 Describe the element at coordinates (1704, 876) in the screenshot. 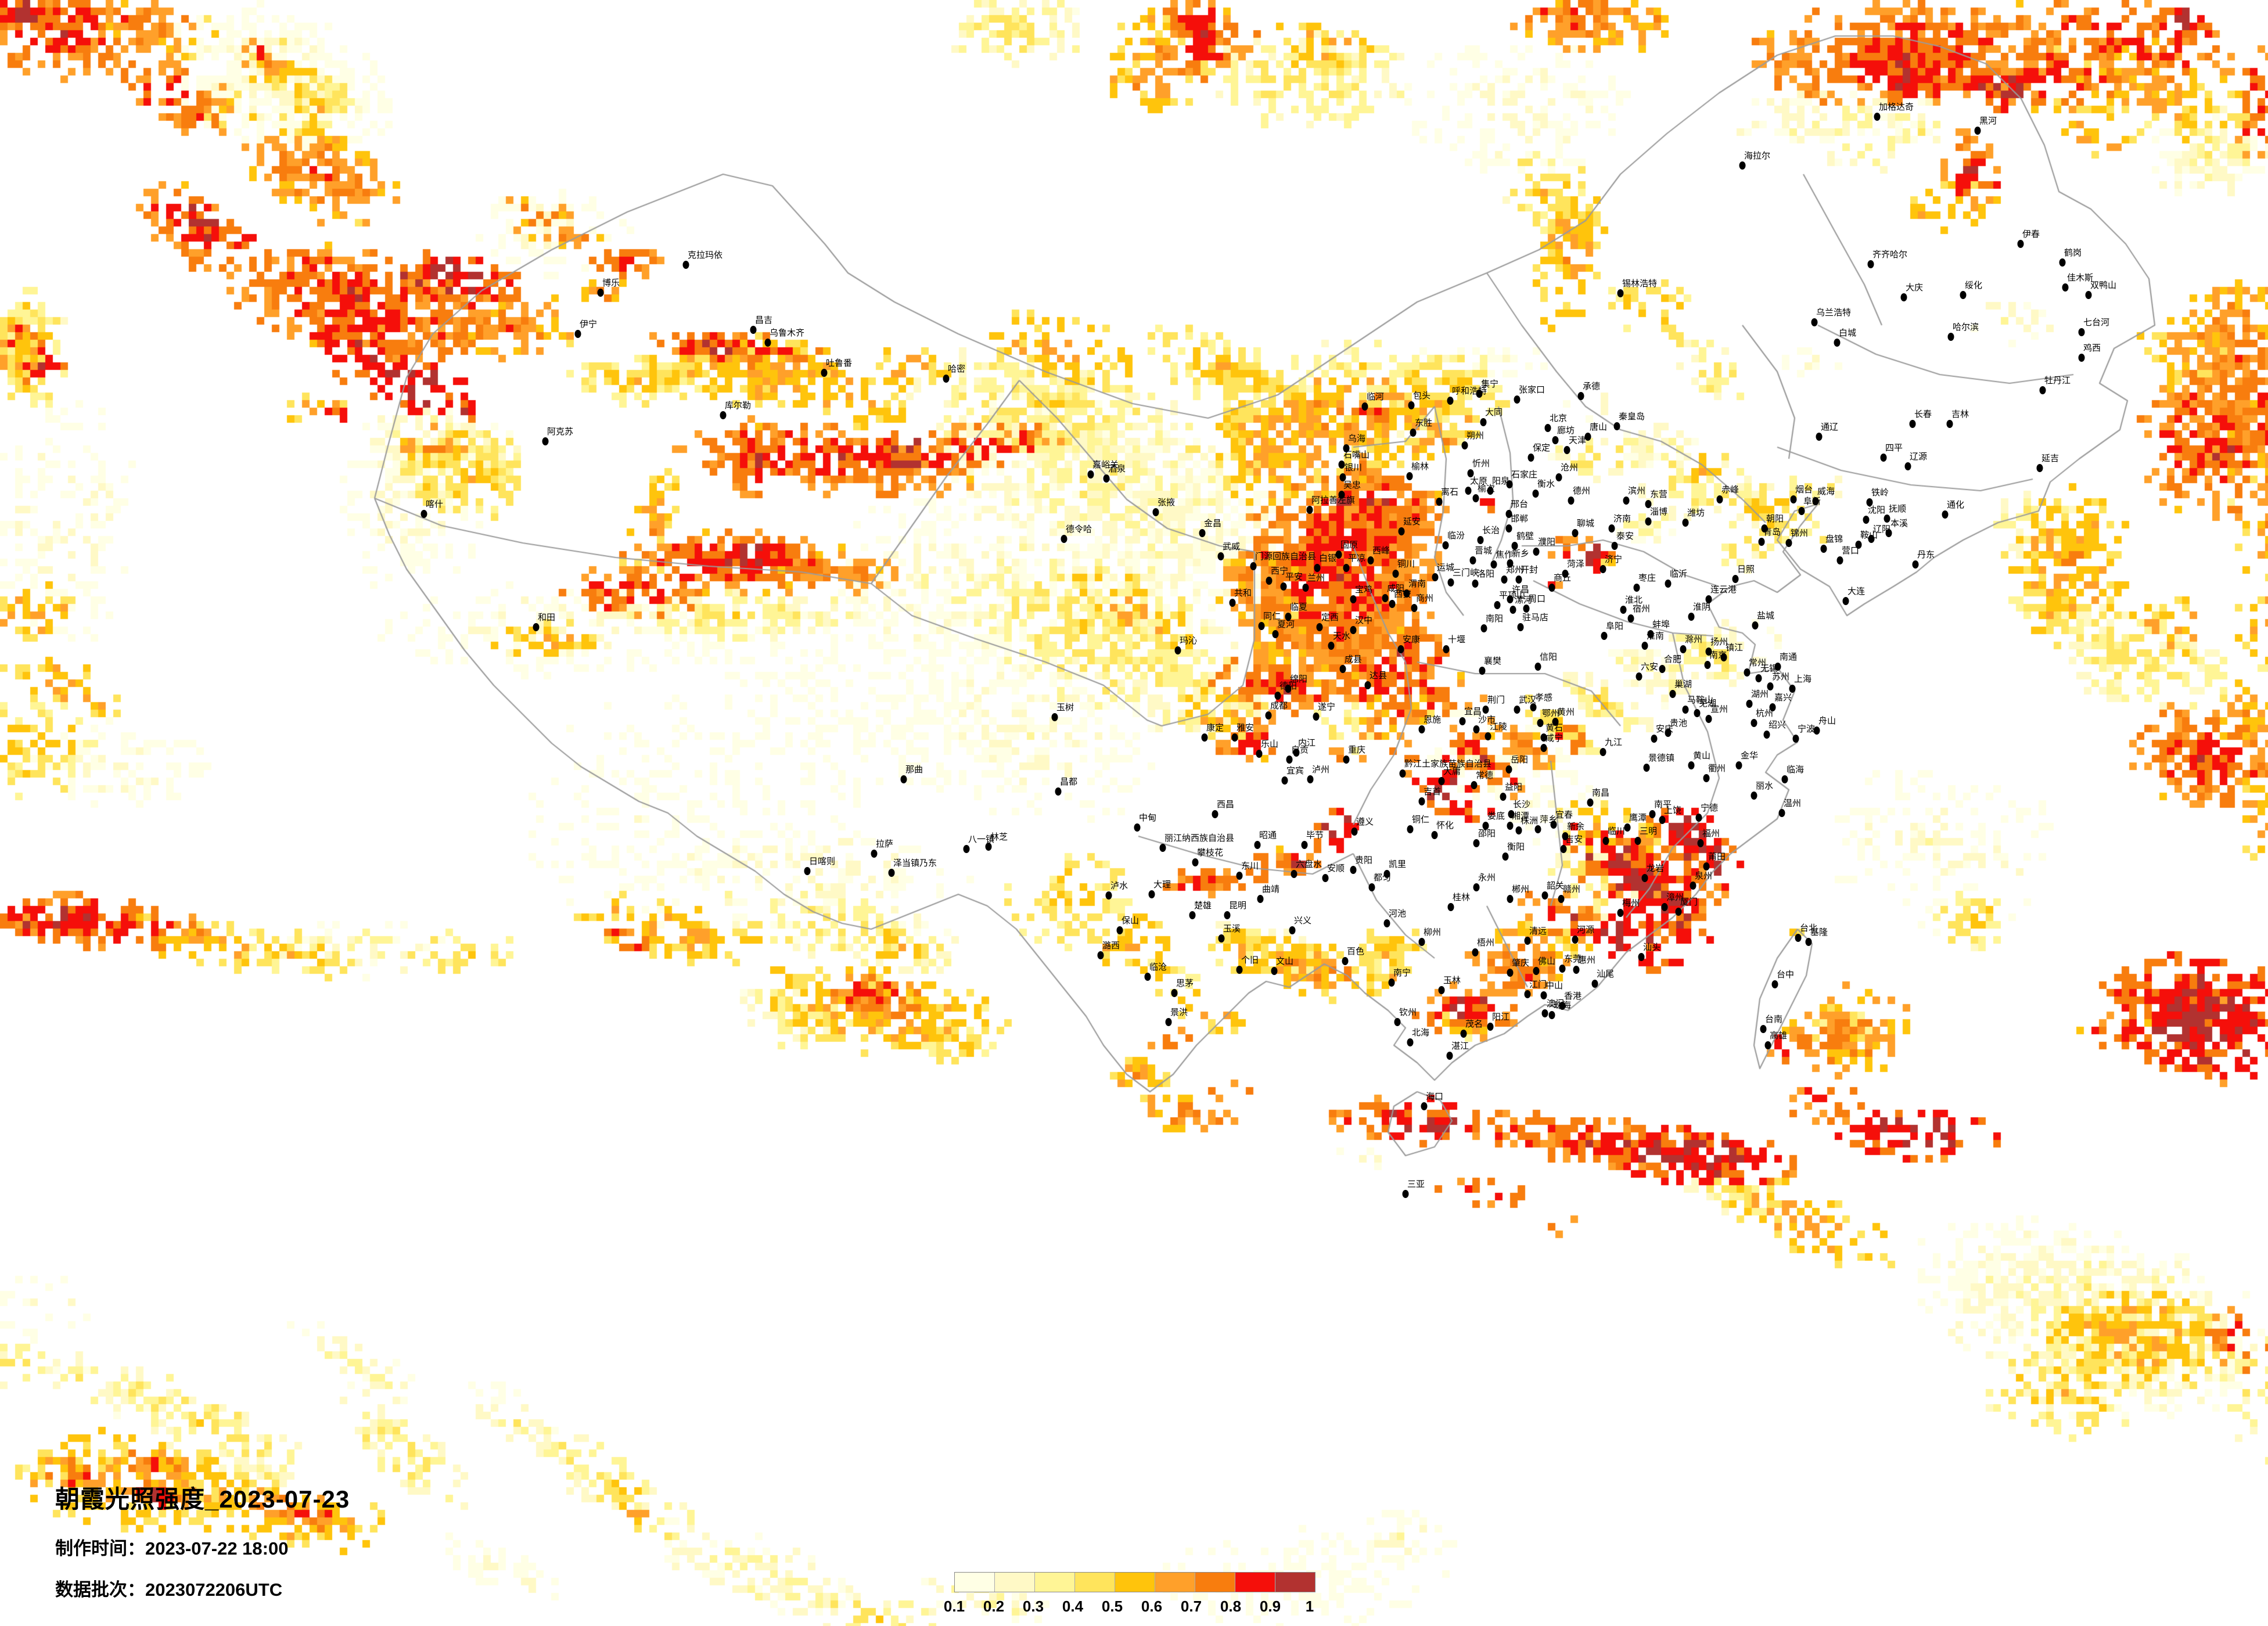

I see `city-label: 泉州` at that location.